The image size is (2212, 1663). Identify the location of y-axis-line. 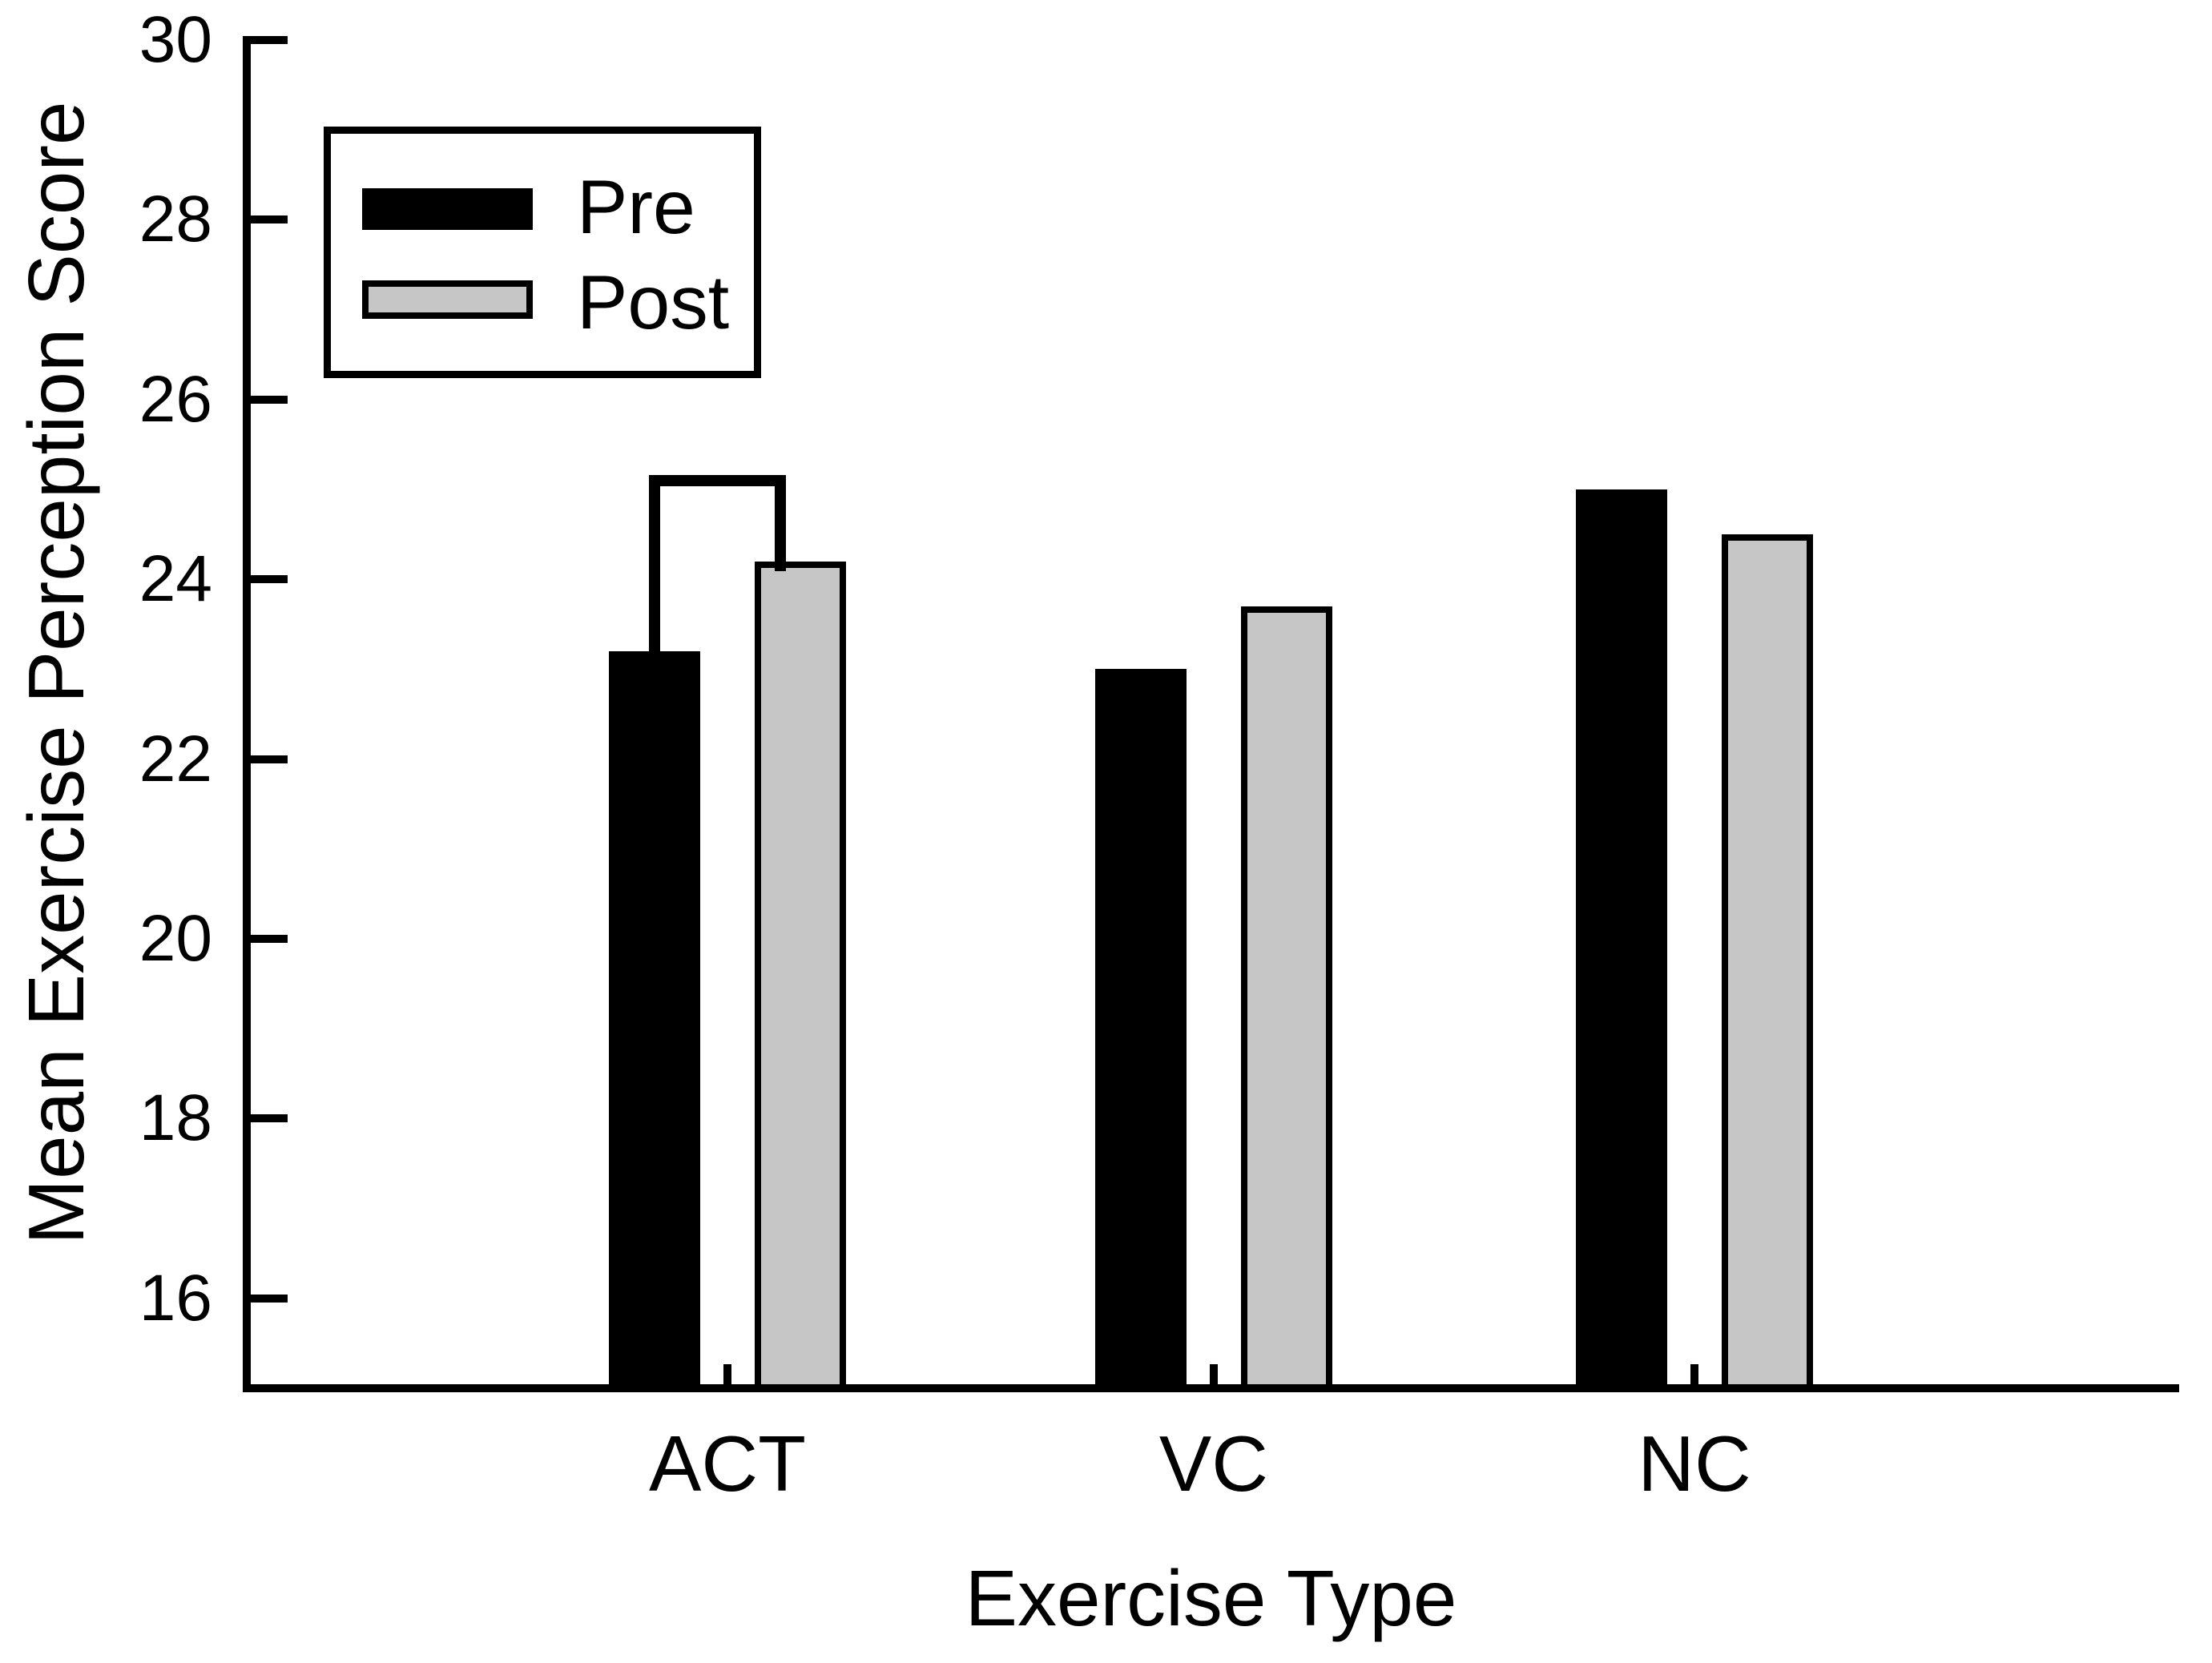
(247, 714).